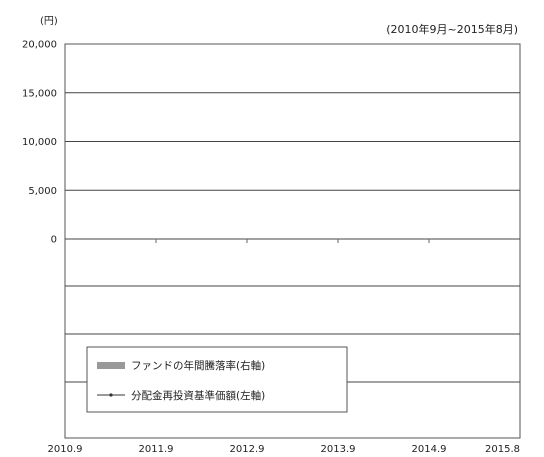 This screenshot has height=457, width=544. Describe the element at coordinates (198, 395) in the screenshot. I see `legend-label-nav: 分配金再投資基準価額(左軸)` at that location.